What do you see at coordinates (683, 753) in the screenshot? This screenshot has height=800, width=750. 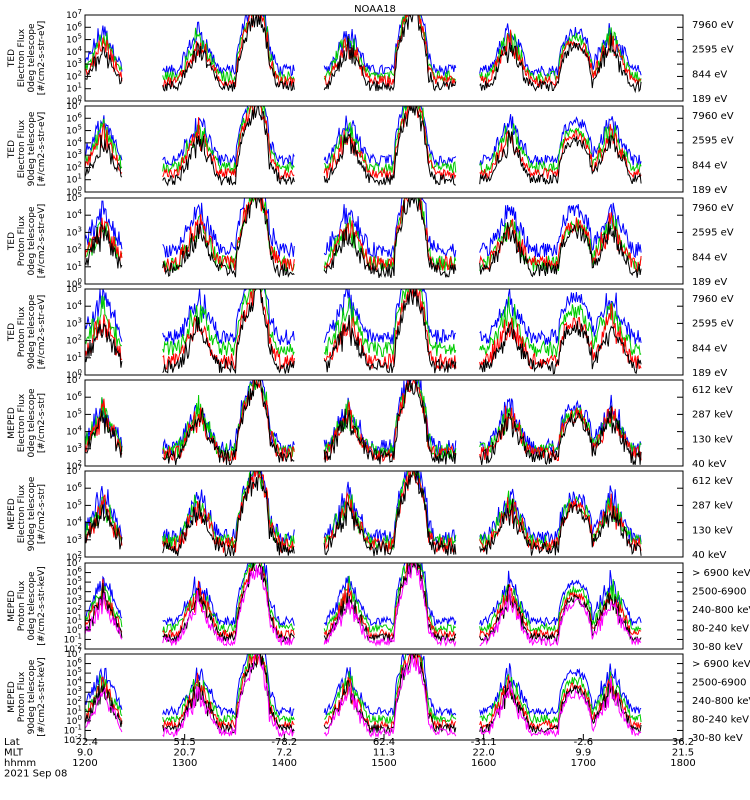 I see `x-tick-label: 21.5` at bounding box center [683, 753].